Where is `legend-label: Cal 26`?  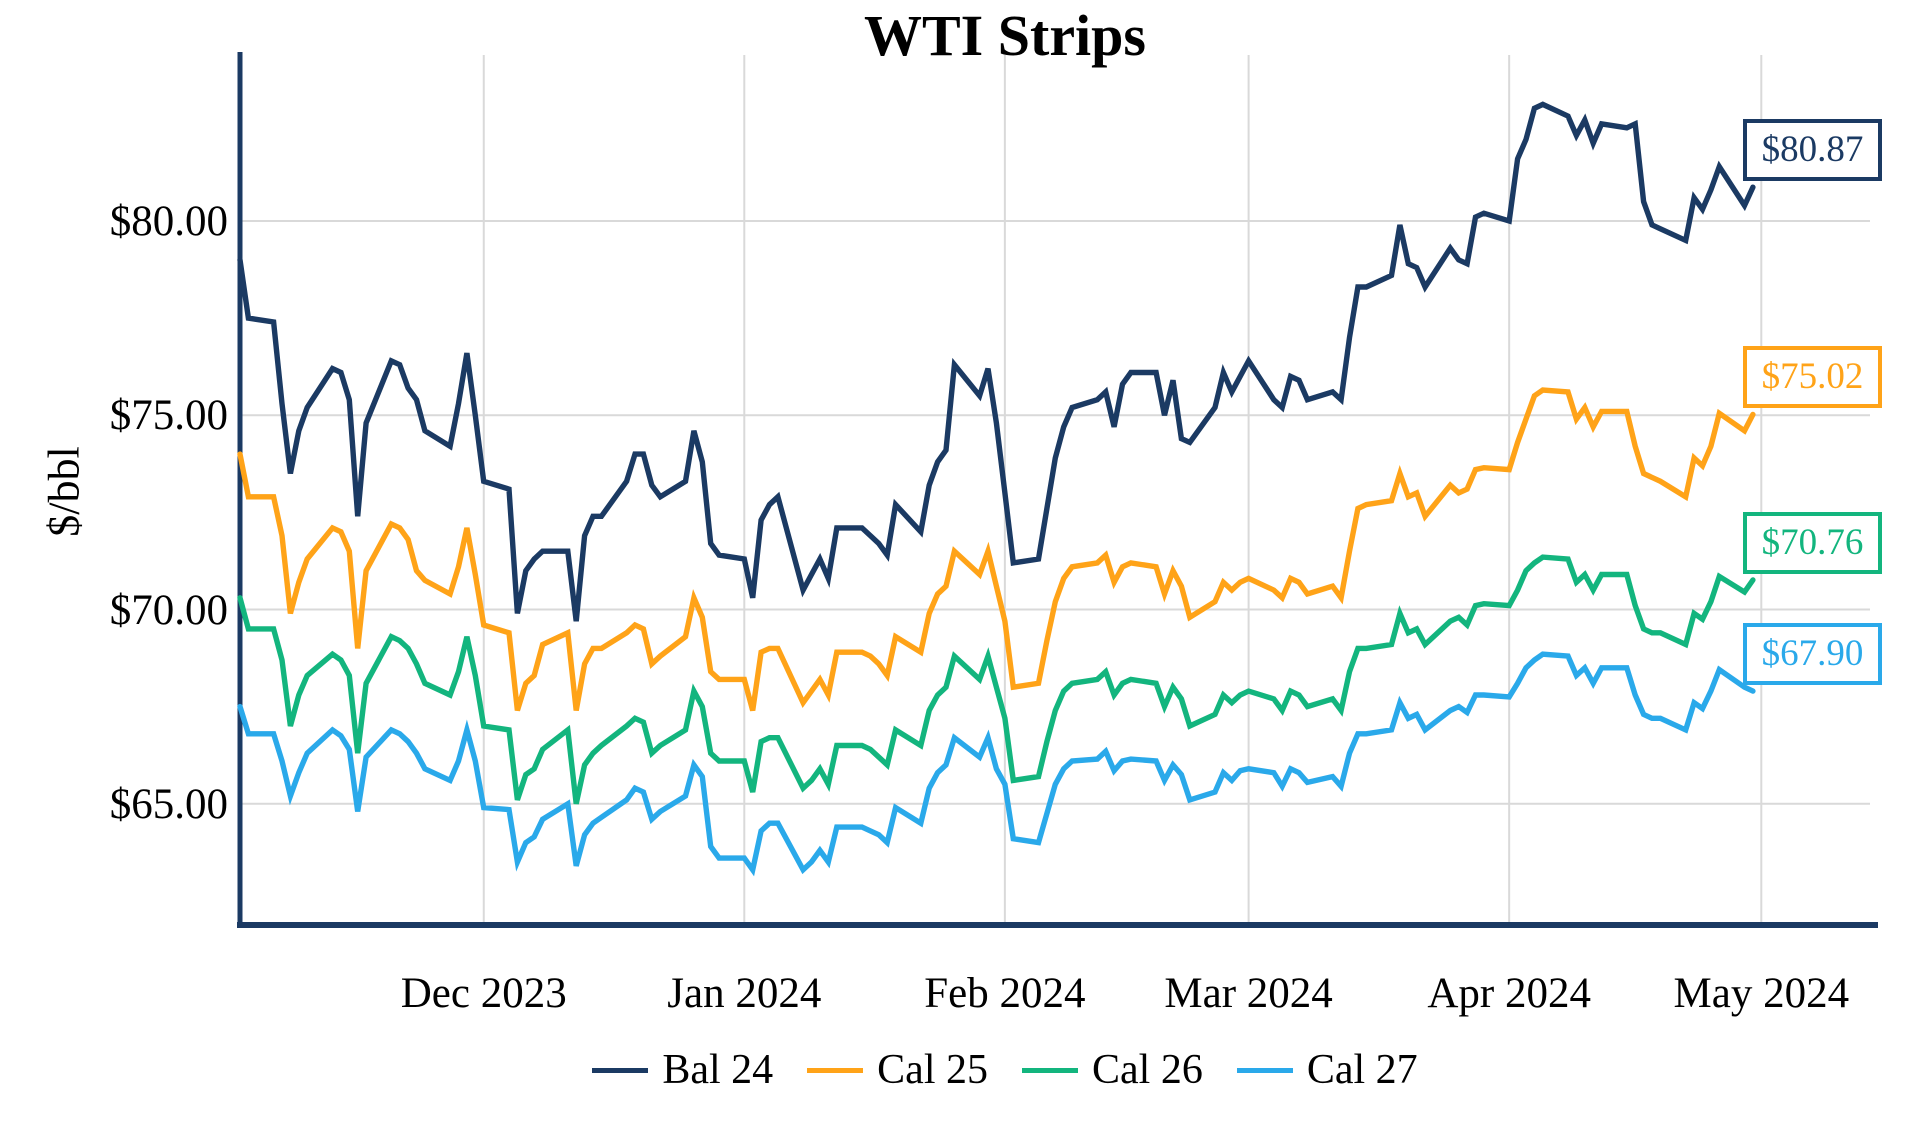 legend-label: Cal 26 is located at coordinates (1147, 1070).